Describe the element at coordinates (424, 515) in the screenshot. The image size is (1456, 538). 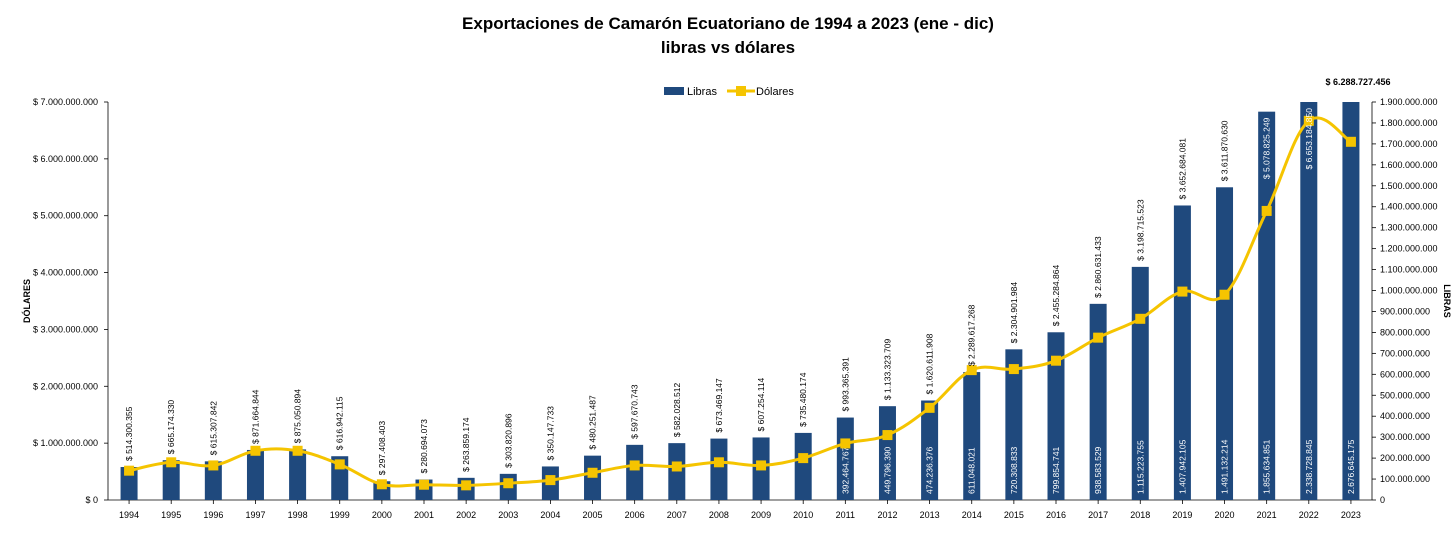
I see `x-tick-label: 2001` at that location.